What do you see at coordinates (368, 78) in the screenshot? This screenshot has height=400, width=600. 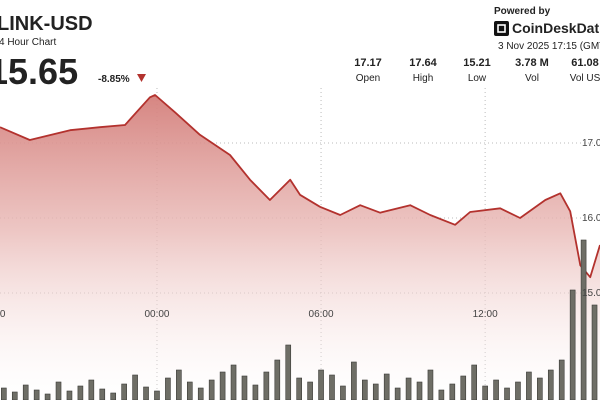 I see `stat-label: Open` at bounding box center [368, 78].